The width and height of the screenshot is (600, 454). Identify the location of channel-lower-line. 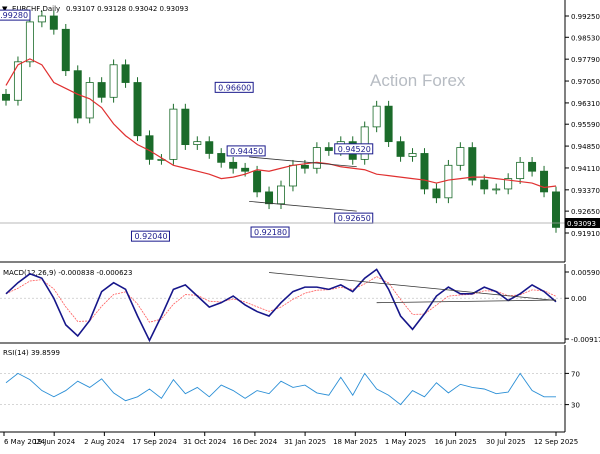
(303, 206).